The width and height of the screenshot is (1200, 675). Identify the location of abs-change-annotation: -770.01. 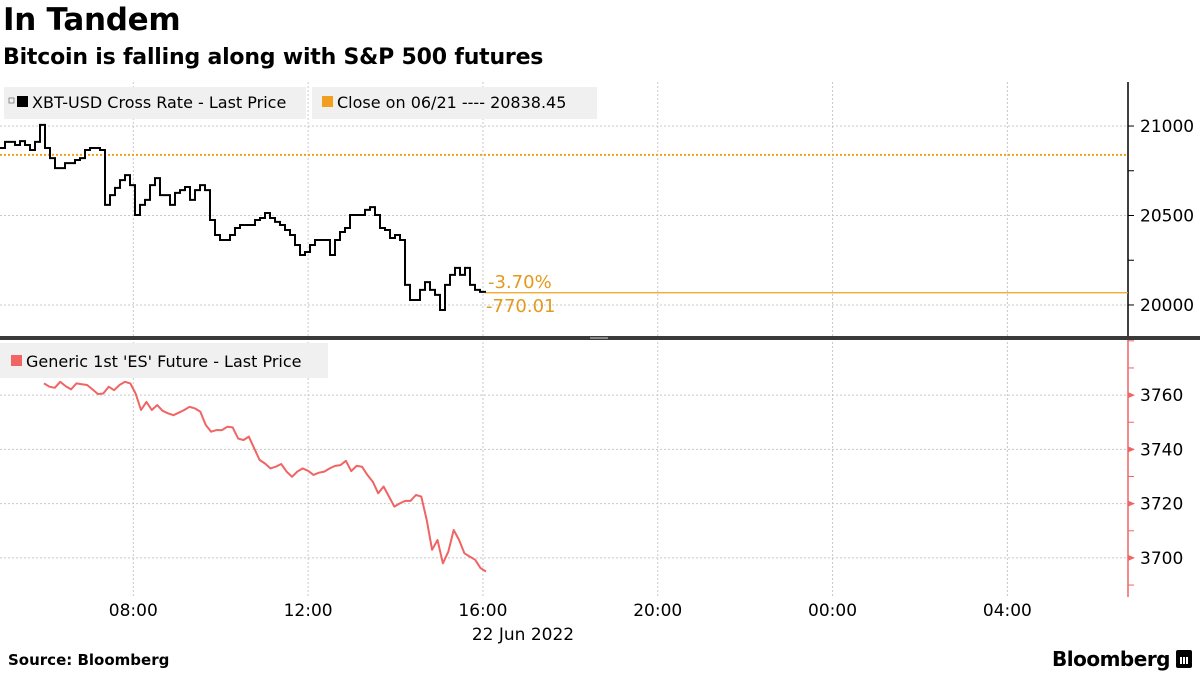
(520, 306).